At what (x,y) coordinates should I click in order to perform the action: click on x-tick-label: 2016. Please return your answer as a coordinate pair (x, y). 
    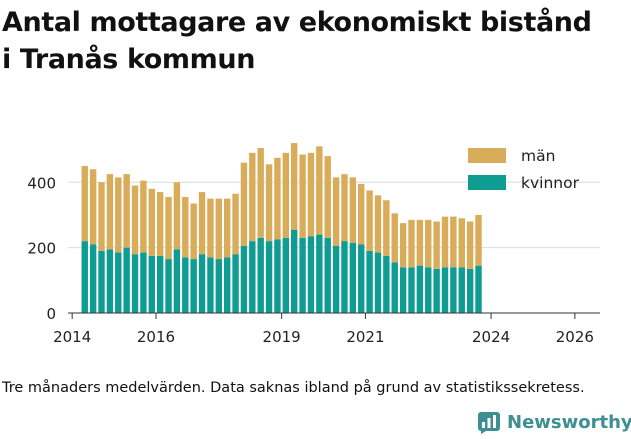
    Looking at the image, I should click on (156, 337).